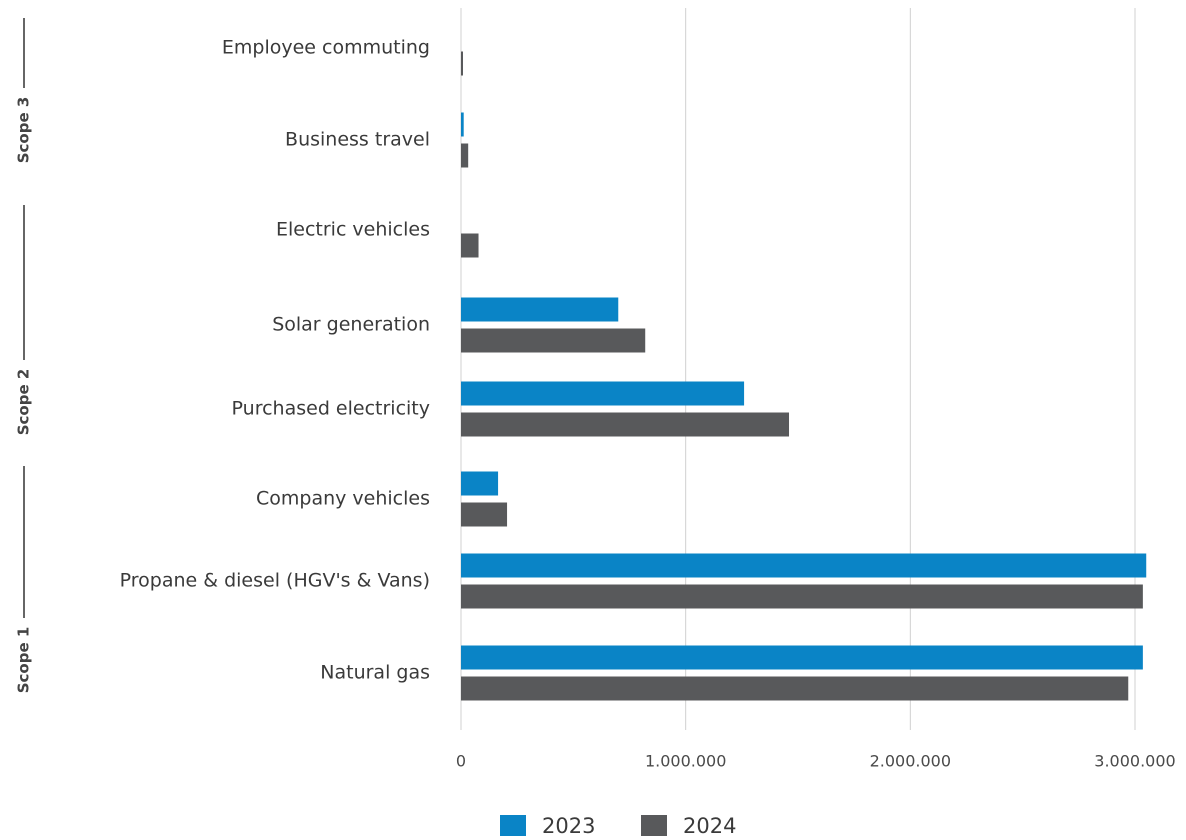 This screenshot has width=1186, height=840. I want to click on legend-item-2024: 2024, so click(688, 826).